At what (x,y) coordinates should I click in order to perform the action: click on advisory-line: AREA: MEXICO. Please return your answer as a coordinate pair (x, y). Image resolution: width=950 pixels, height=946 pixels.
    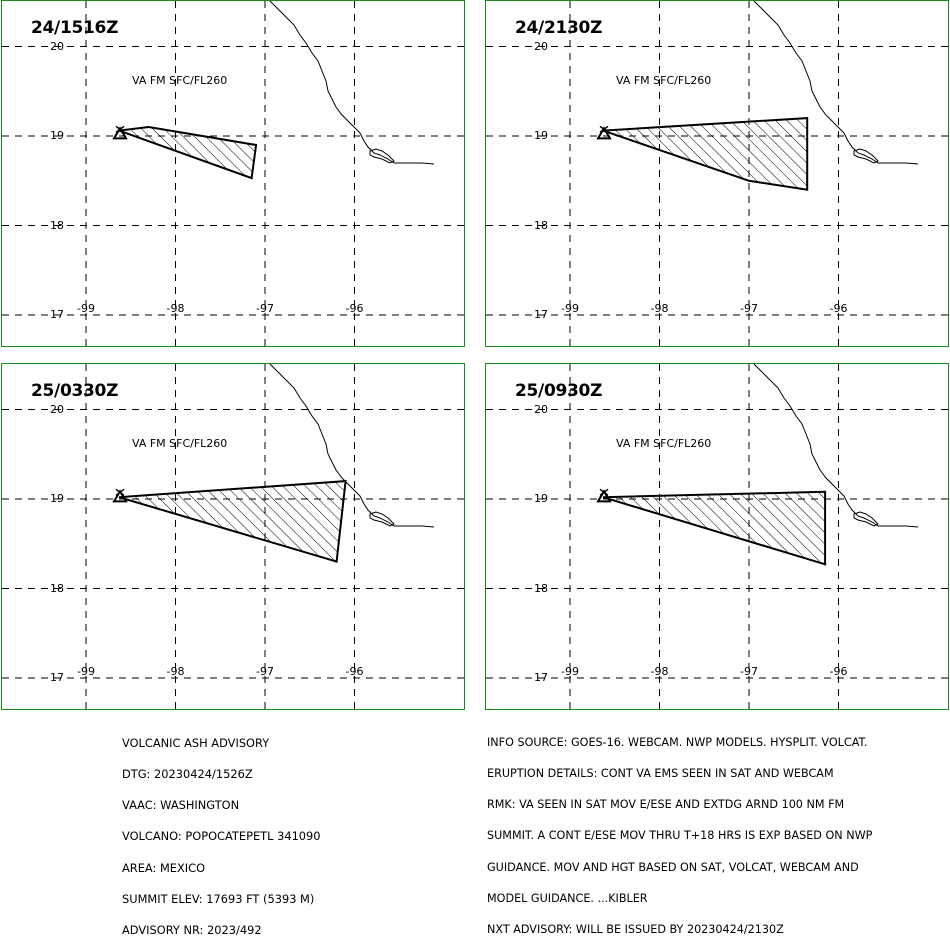
    Looking at the image, I should click on (164, 867).